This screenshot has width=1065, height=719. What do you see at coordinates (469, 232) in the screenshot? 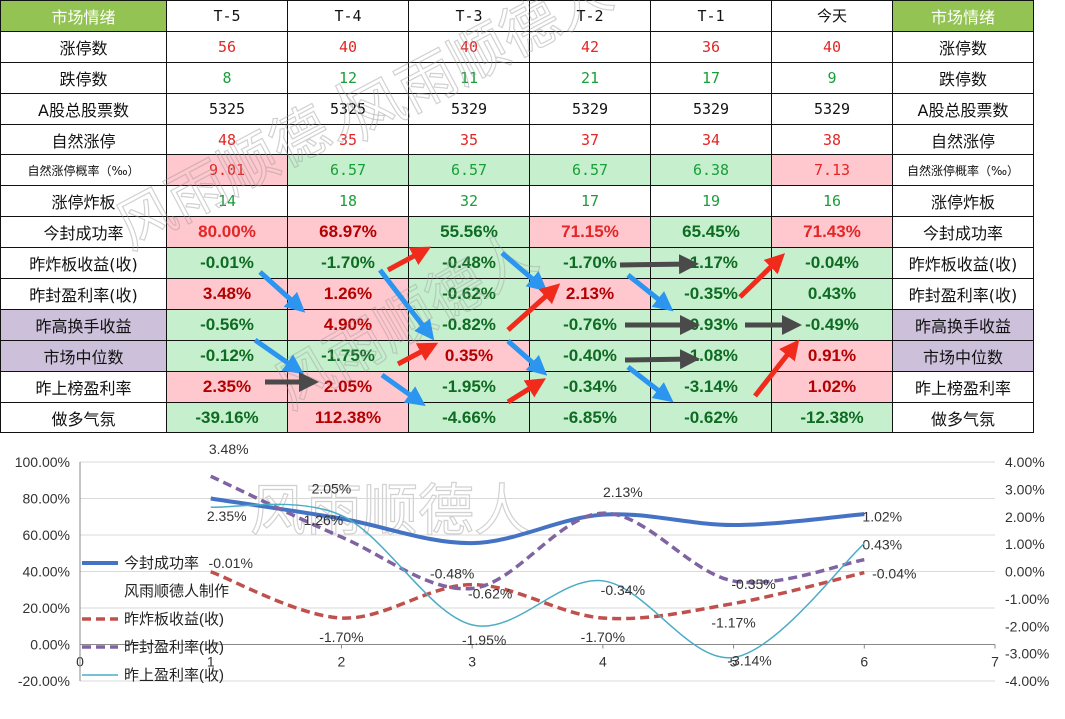
I see `row-value: 55.56%` at bounding box center [469, 232].